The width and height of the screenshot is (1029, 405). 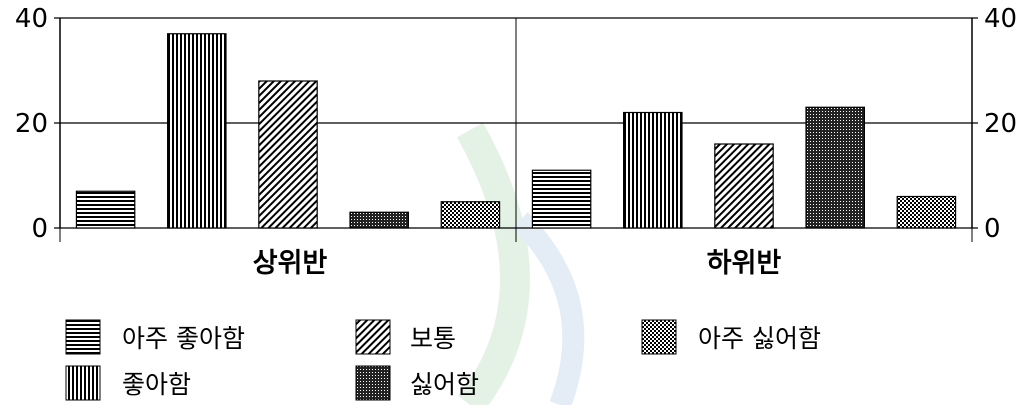 I want to click on legend-swatch-very-dislike, so click(x=659, y=337).